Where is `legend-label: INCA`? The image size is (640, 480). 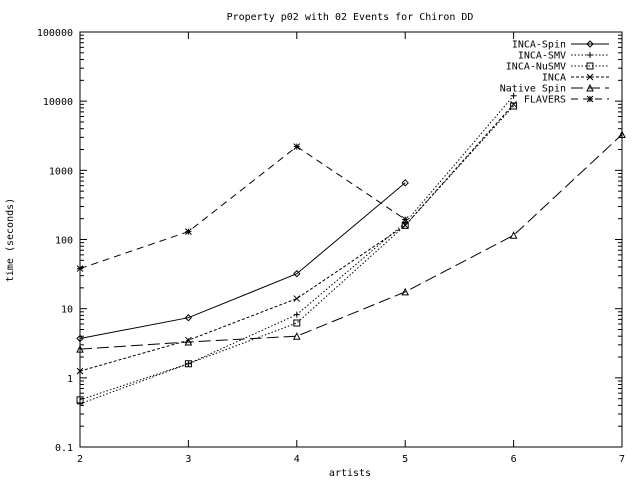 legend-label: INCA is located at coordinates (554, 78).